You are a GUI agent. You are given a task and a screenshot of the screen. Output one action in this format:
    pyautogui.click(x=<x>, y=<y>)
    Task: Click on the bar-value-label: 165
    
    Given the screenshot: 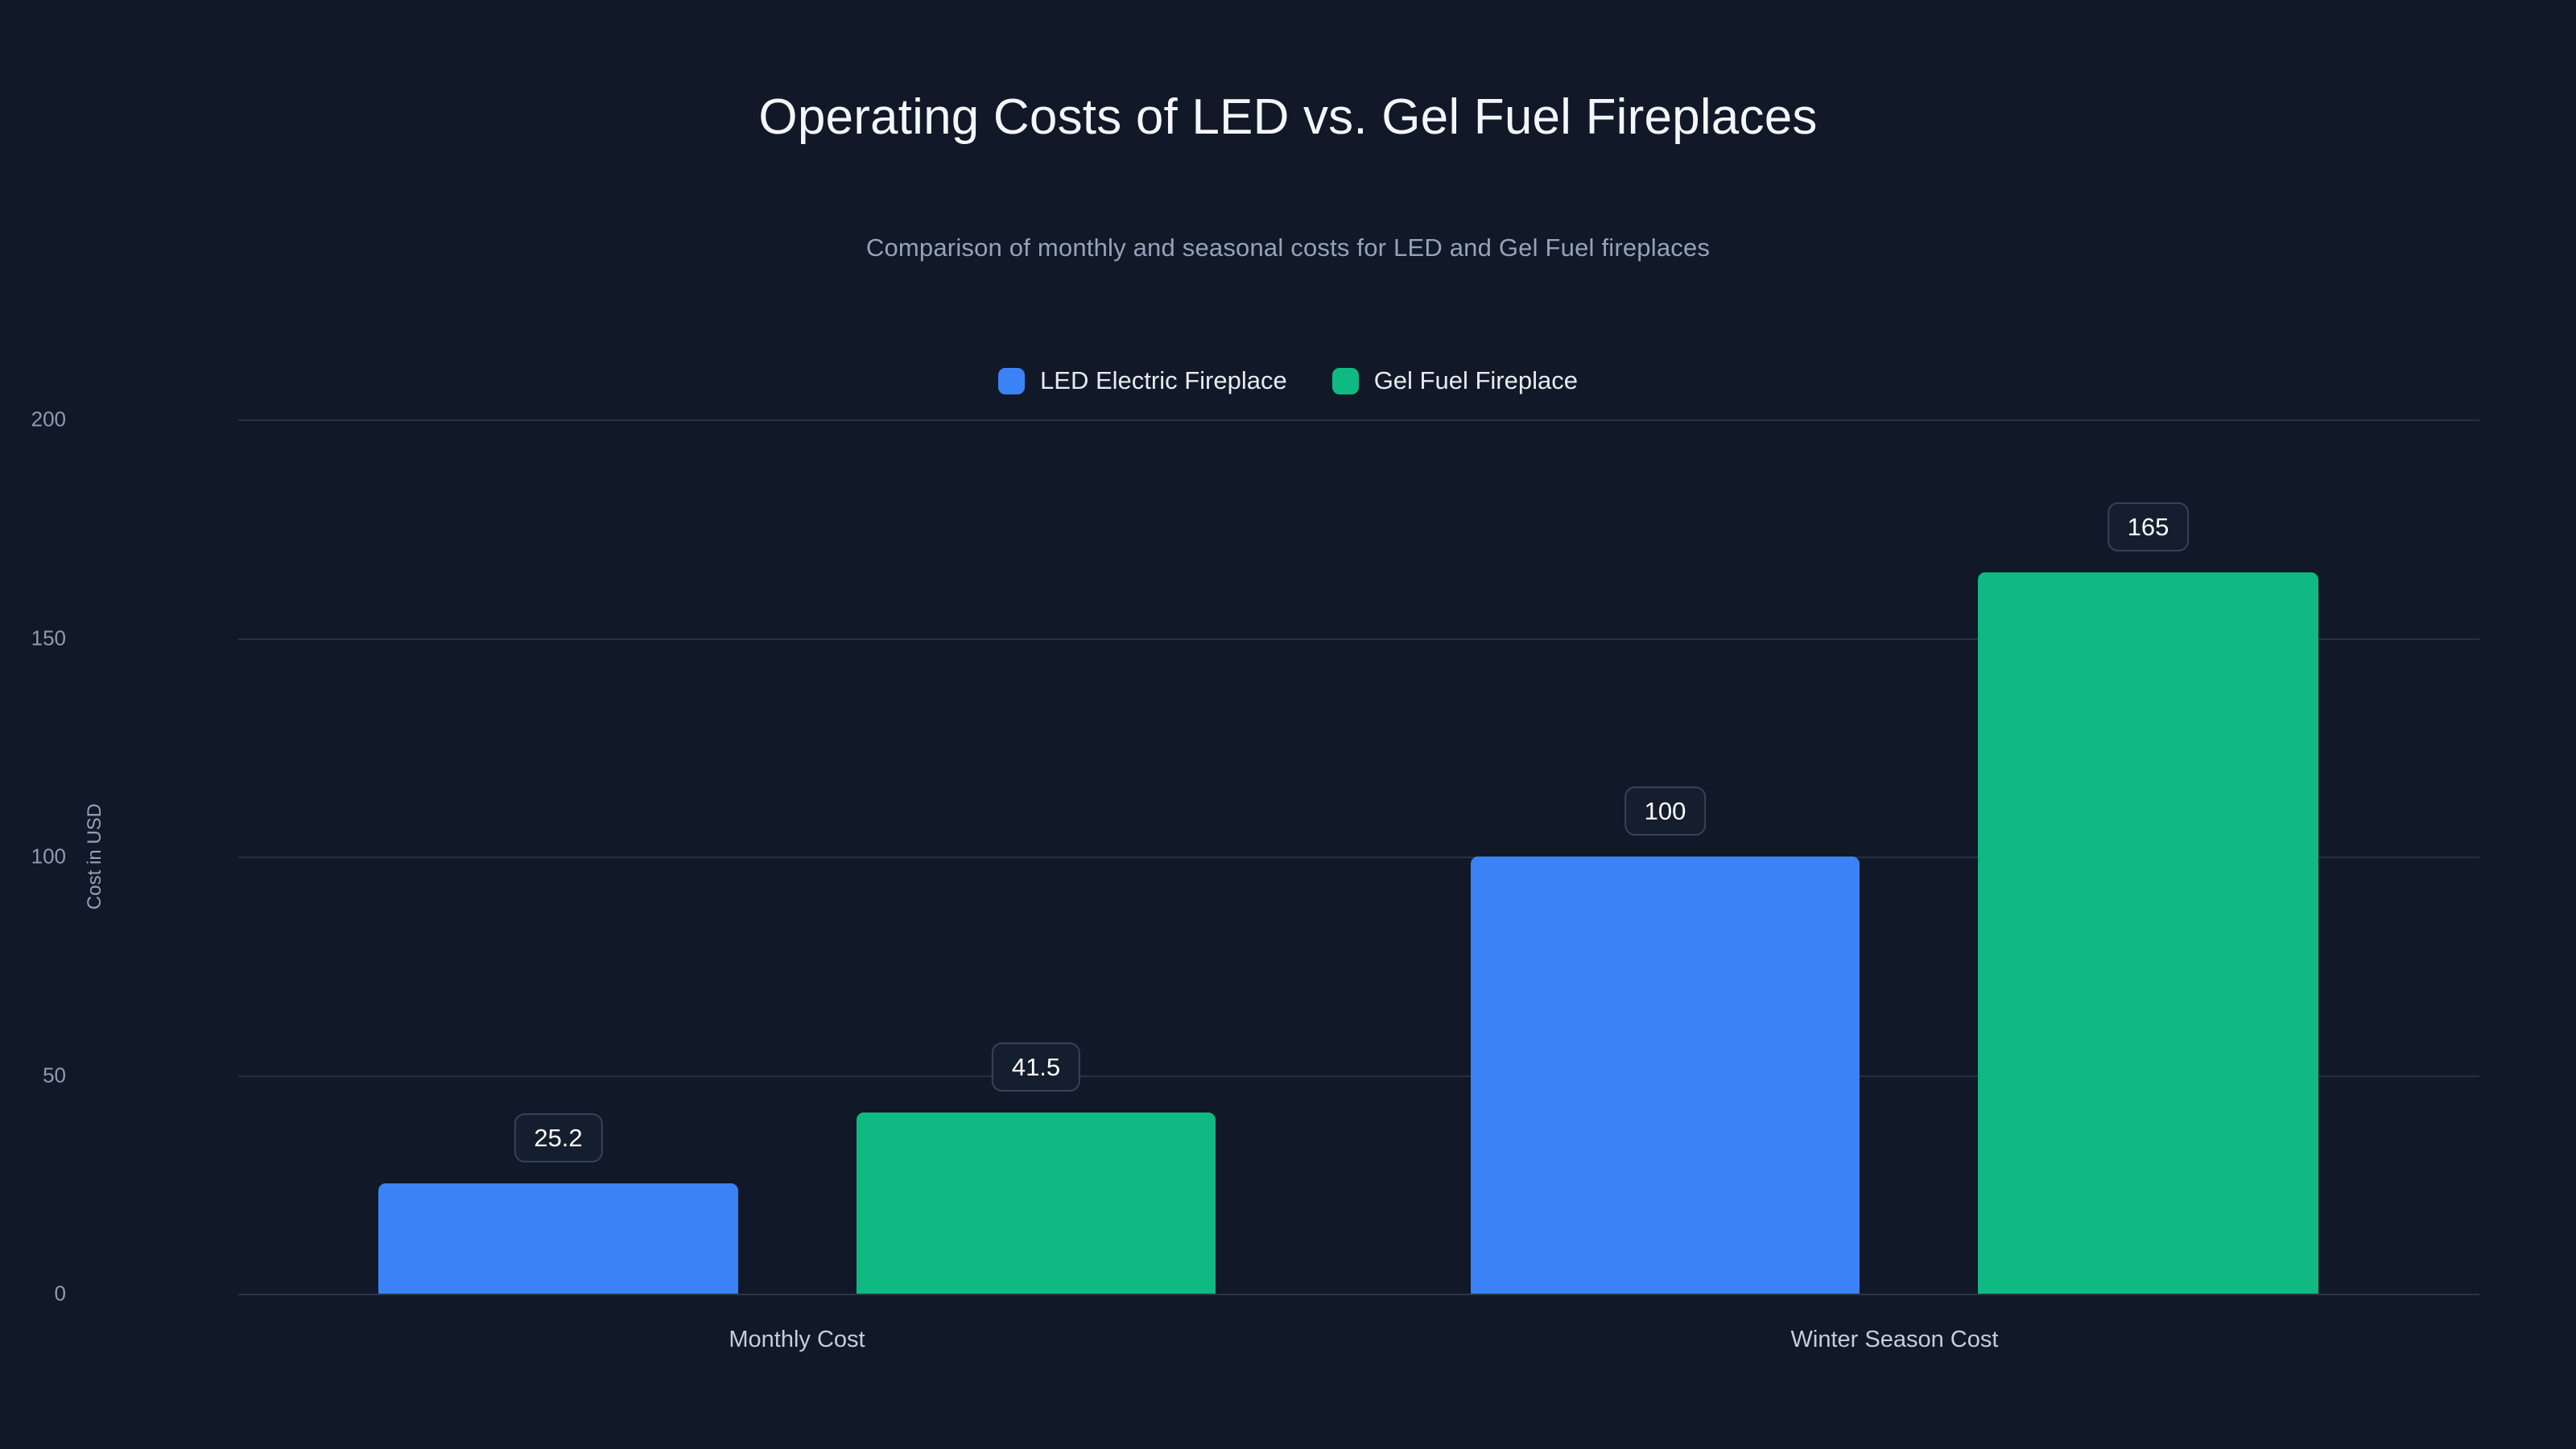 What is the action you would take?
    pyautogui.click(x=2148, y=527)
    